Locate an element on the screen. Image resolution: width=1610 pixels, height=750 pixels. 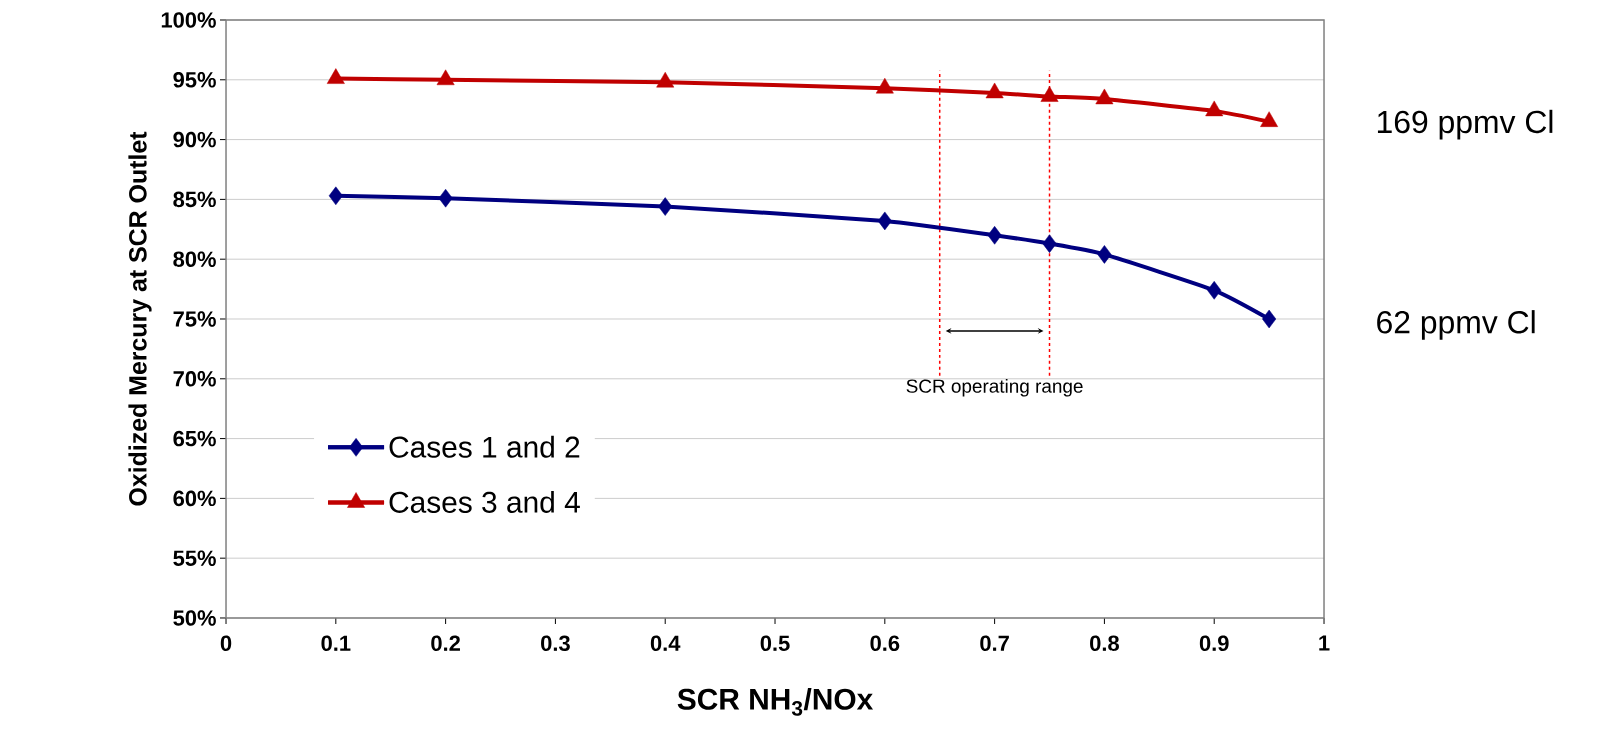
x-tick-label: 1 is located at coordinates (1324, 643).